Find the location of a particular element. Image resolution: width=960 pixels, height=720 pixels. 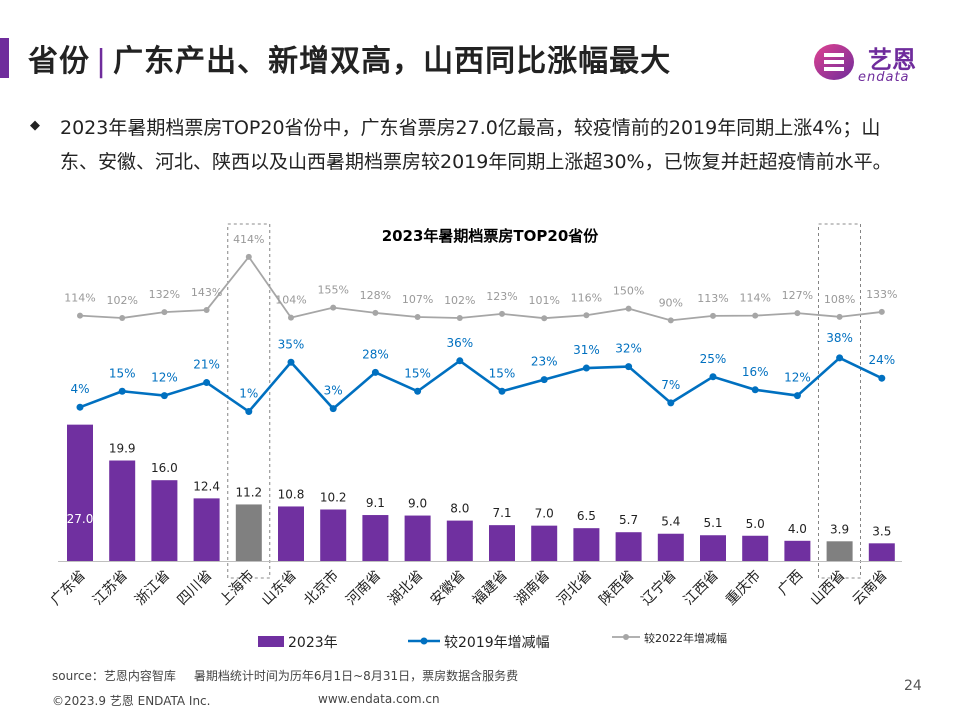

x-tick-label-16: 江西省 is located at coordinates (701, 588).